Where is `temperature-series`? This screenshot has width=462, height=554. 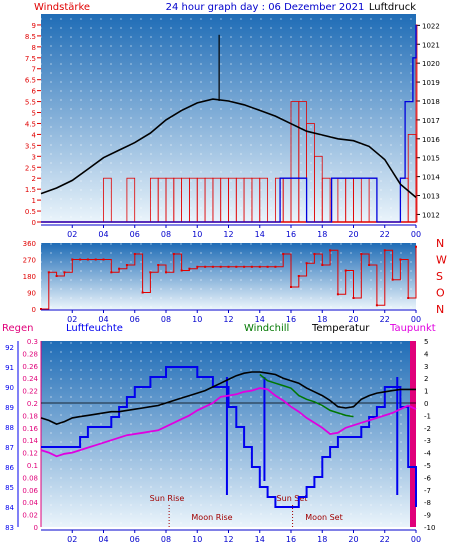
temperature-series is located at coordinates (228, 398).